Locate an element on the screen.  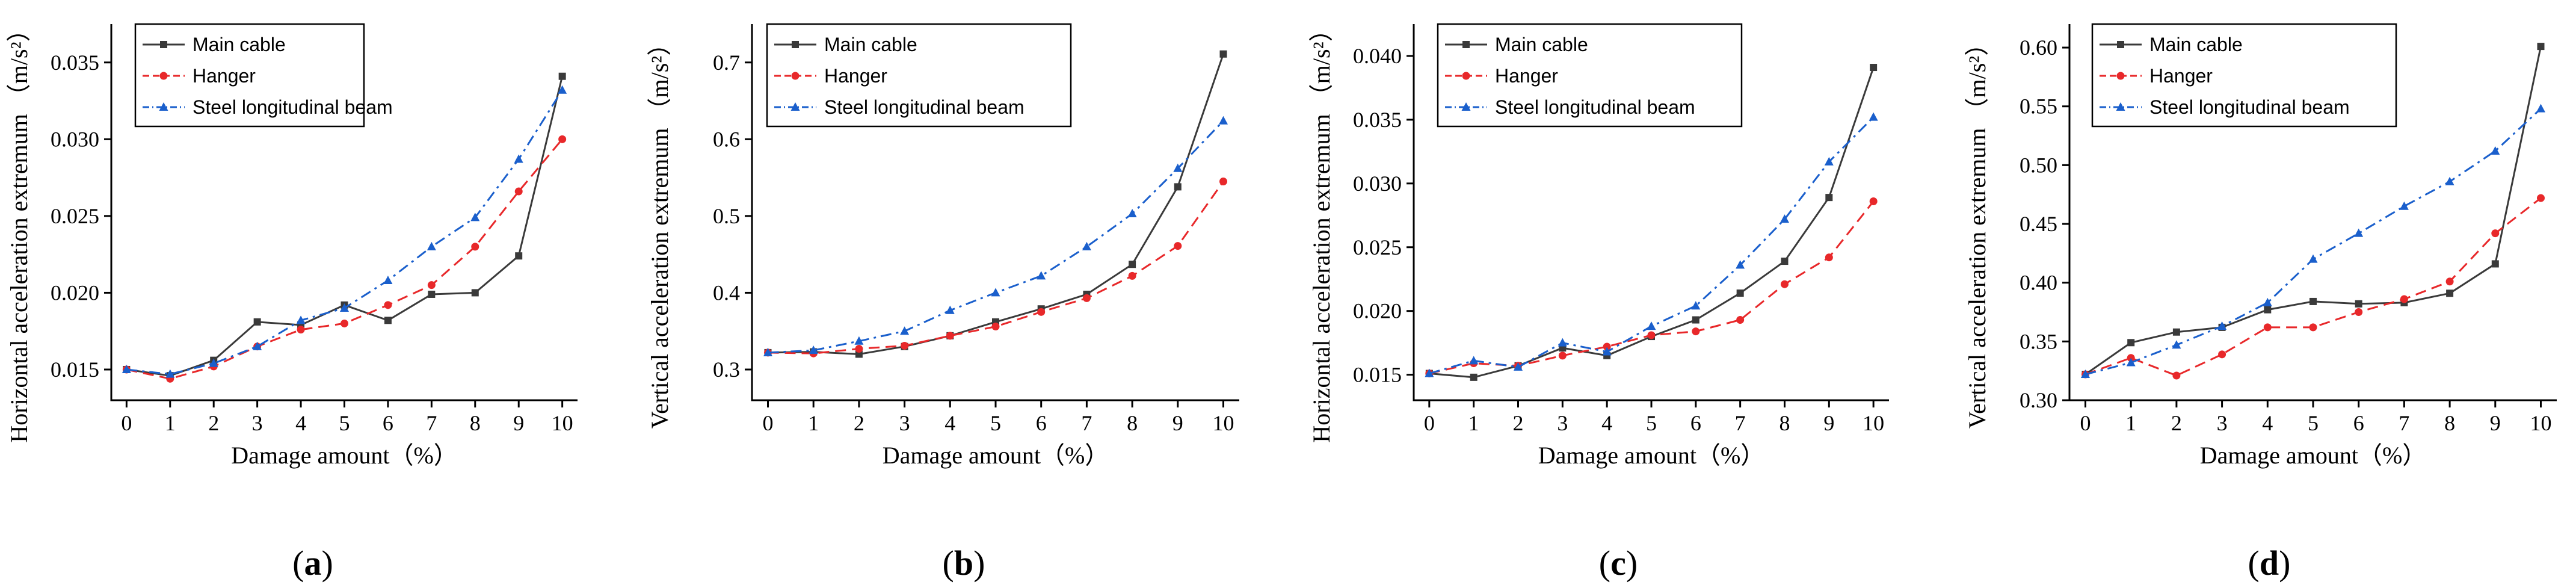
x-tick-label: 1 is located at coordinates (813, 423).